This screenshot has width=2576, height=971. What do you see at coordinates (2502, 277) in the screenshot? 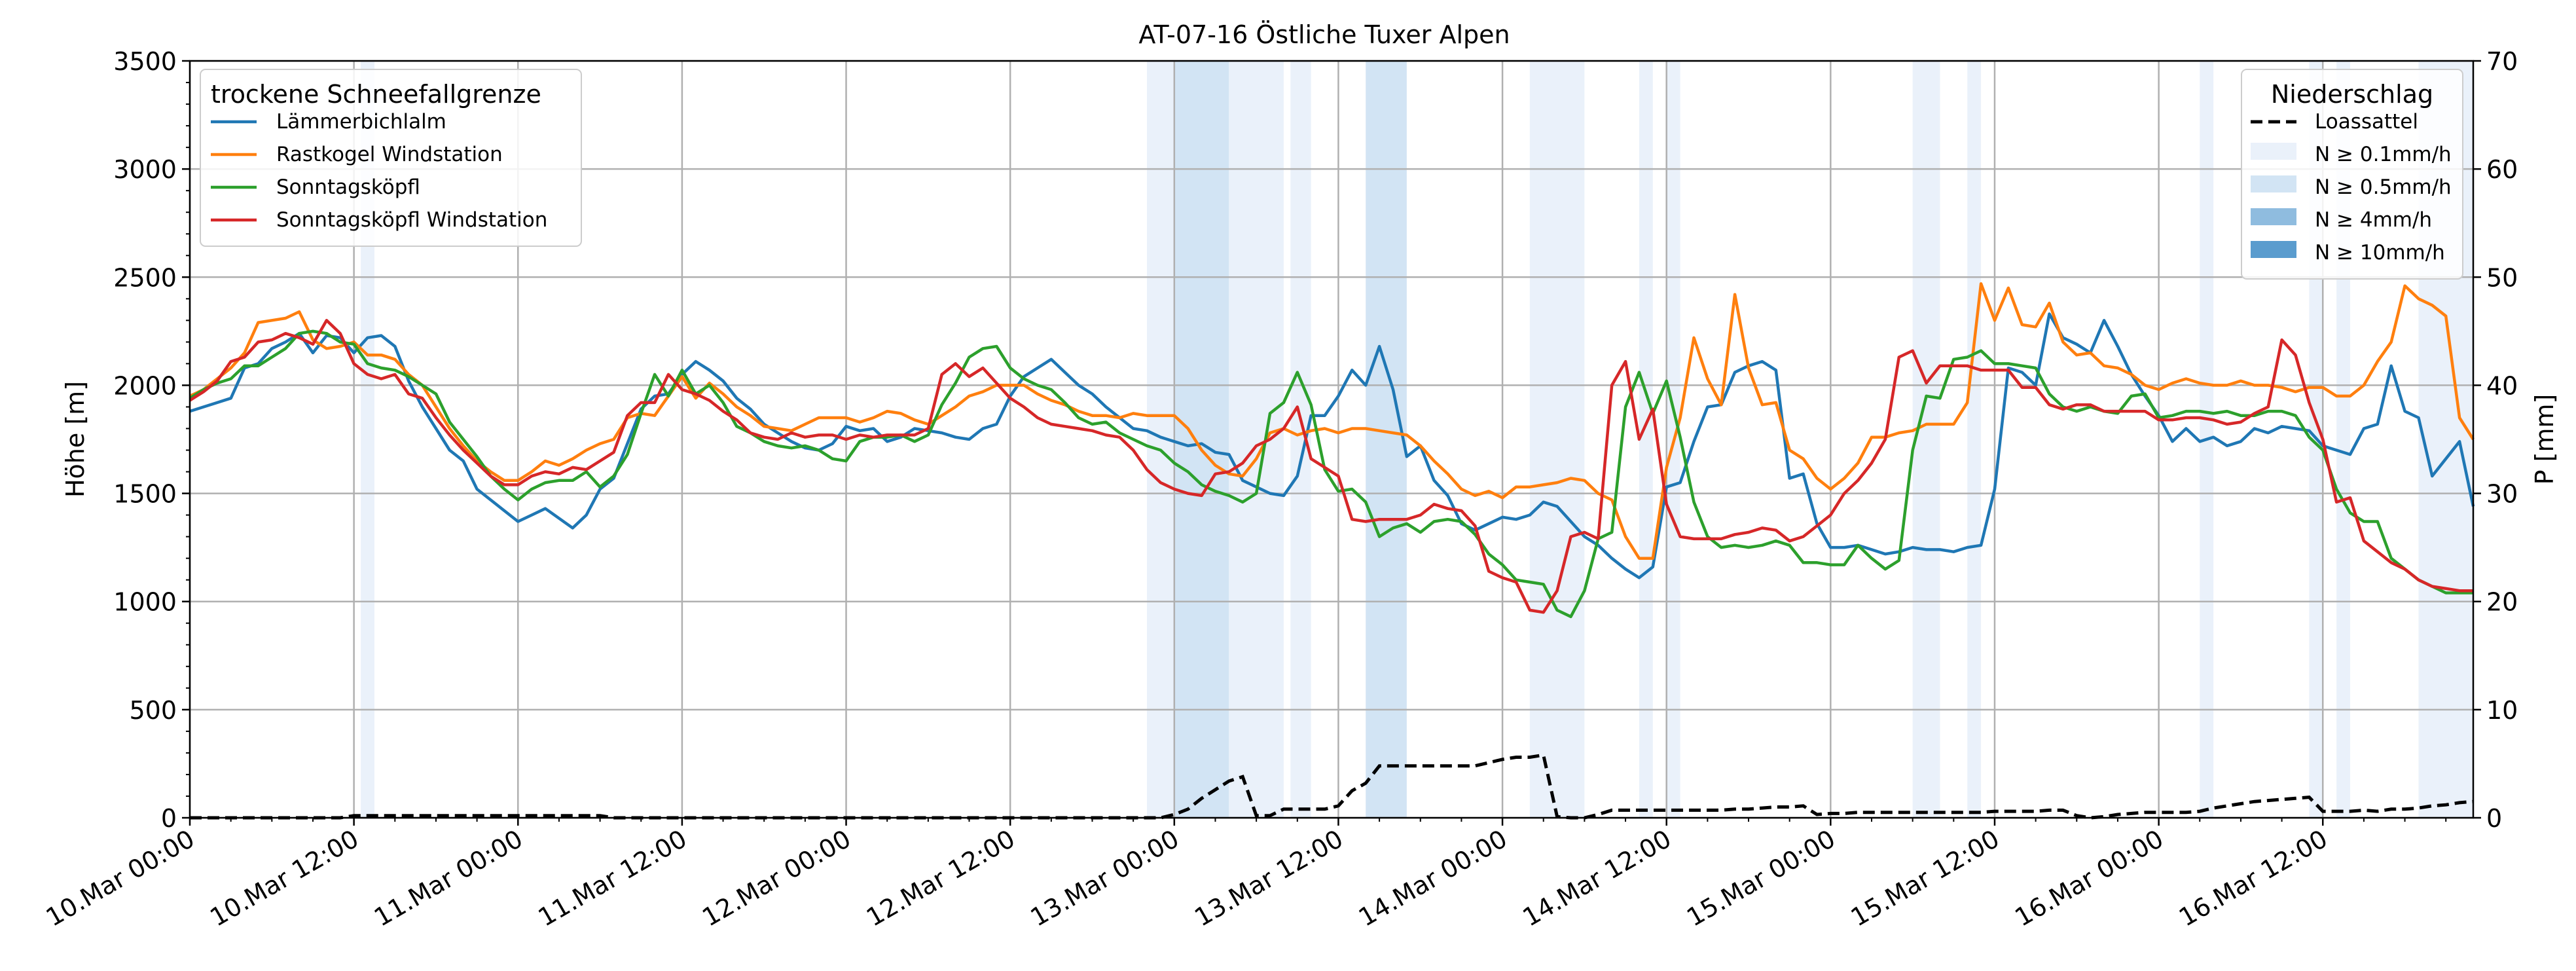
I see `y-tick-label-right: 50` at bounding box center [2502, 277].